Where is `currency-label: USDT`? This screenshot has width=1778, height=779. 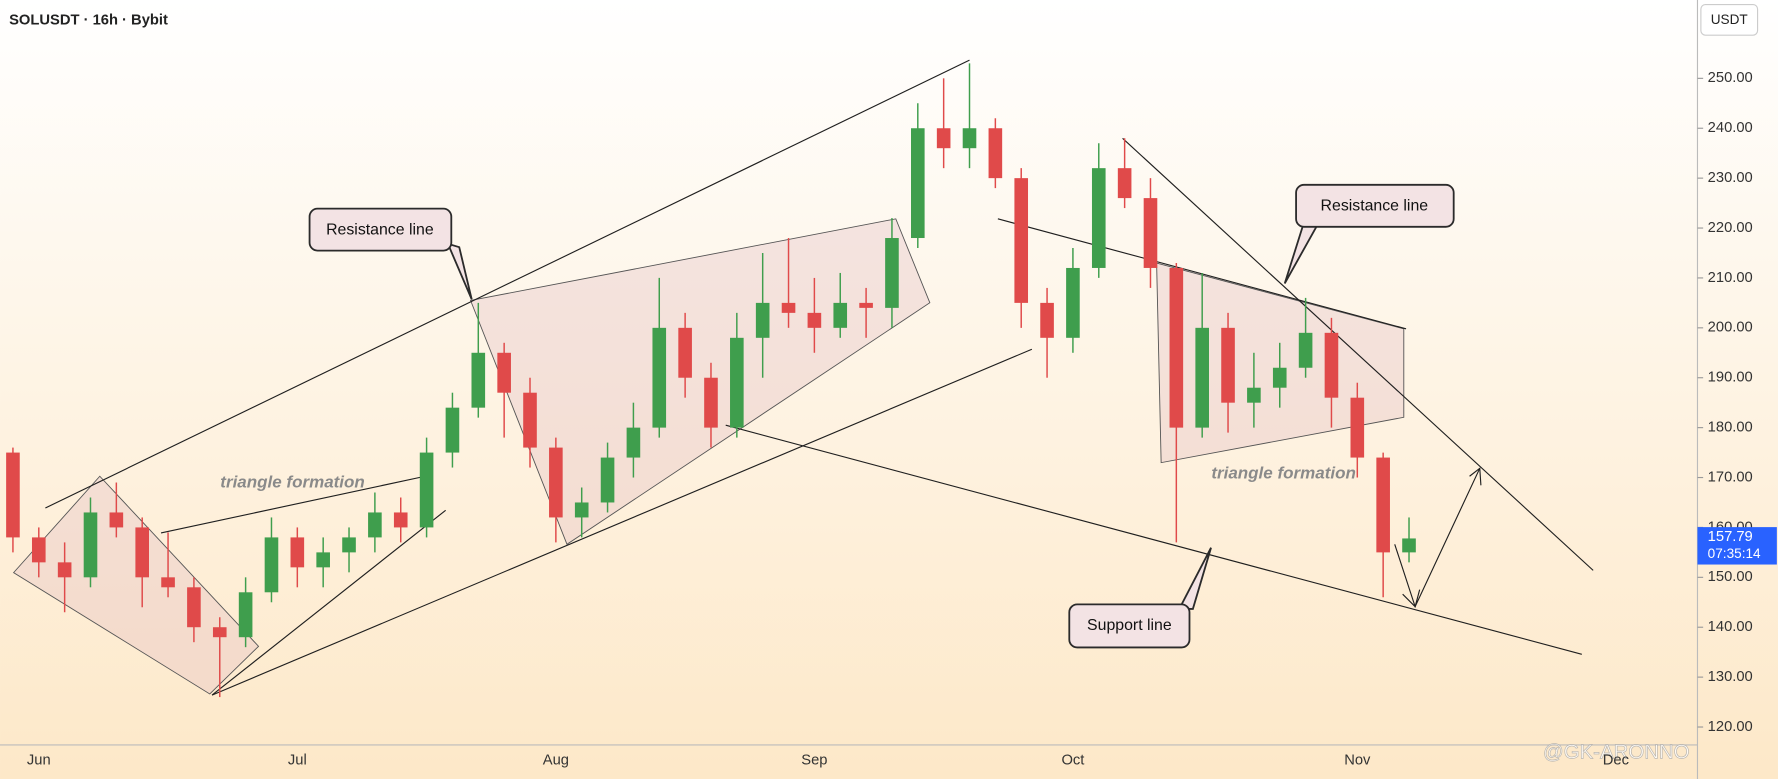
currency-label: USDT is located at coordinates (1729, 19).